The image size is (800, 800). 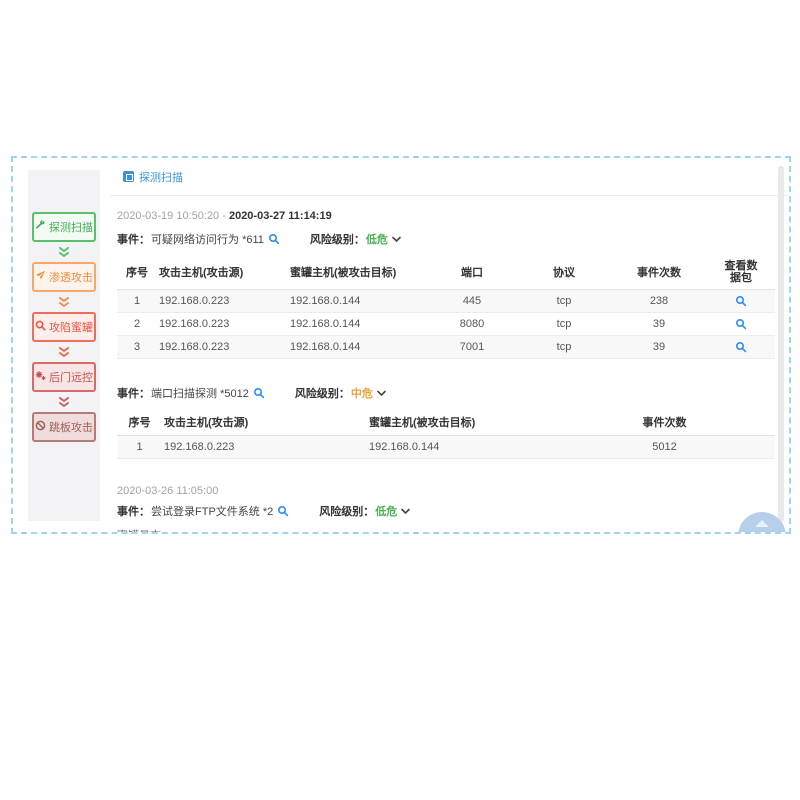 I want to click on sidebar-item-penetration-attack: 渗透攻击, so click(x=64, y=277).